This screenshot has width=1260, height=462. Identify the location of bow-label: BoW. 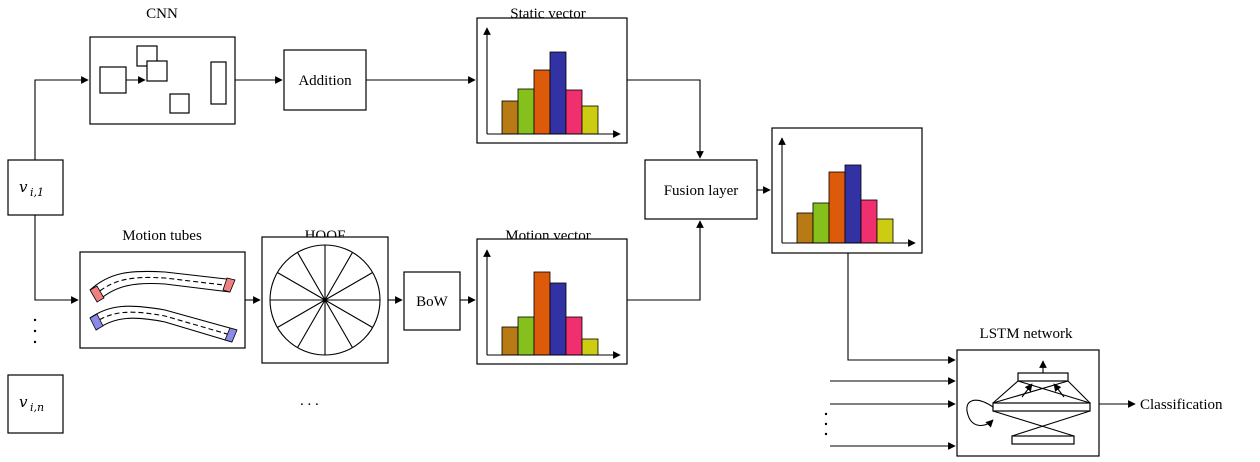
(432, 302).